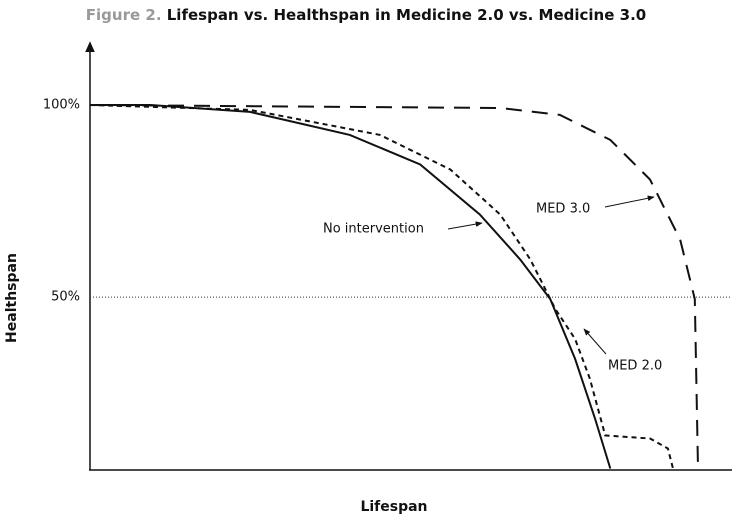 This screenshot has width=732, height=530. Describe the element at coordinates (563, 209) in the screenshot. I see `series-label: MED 3.0` at that location.